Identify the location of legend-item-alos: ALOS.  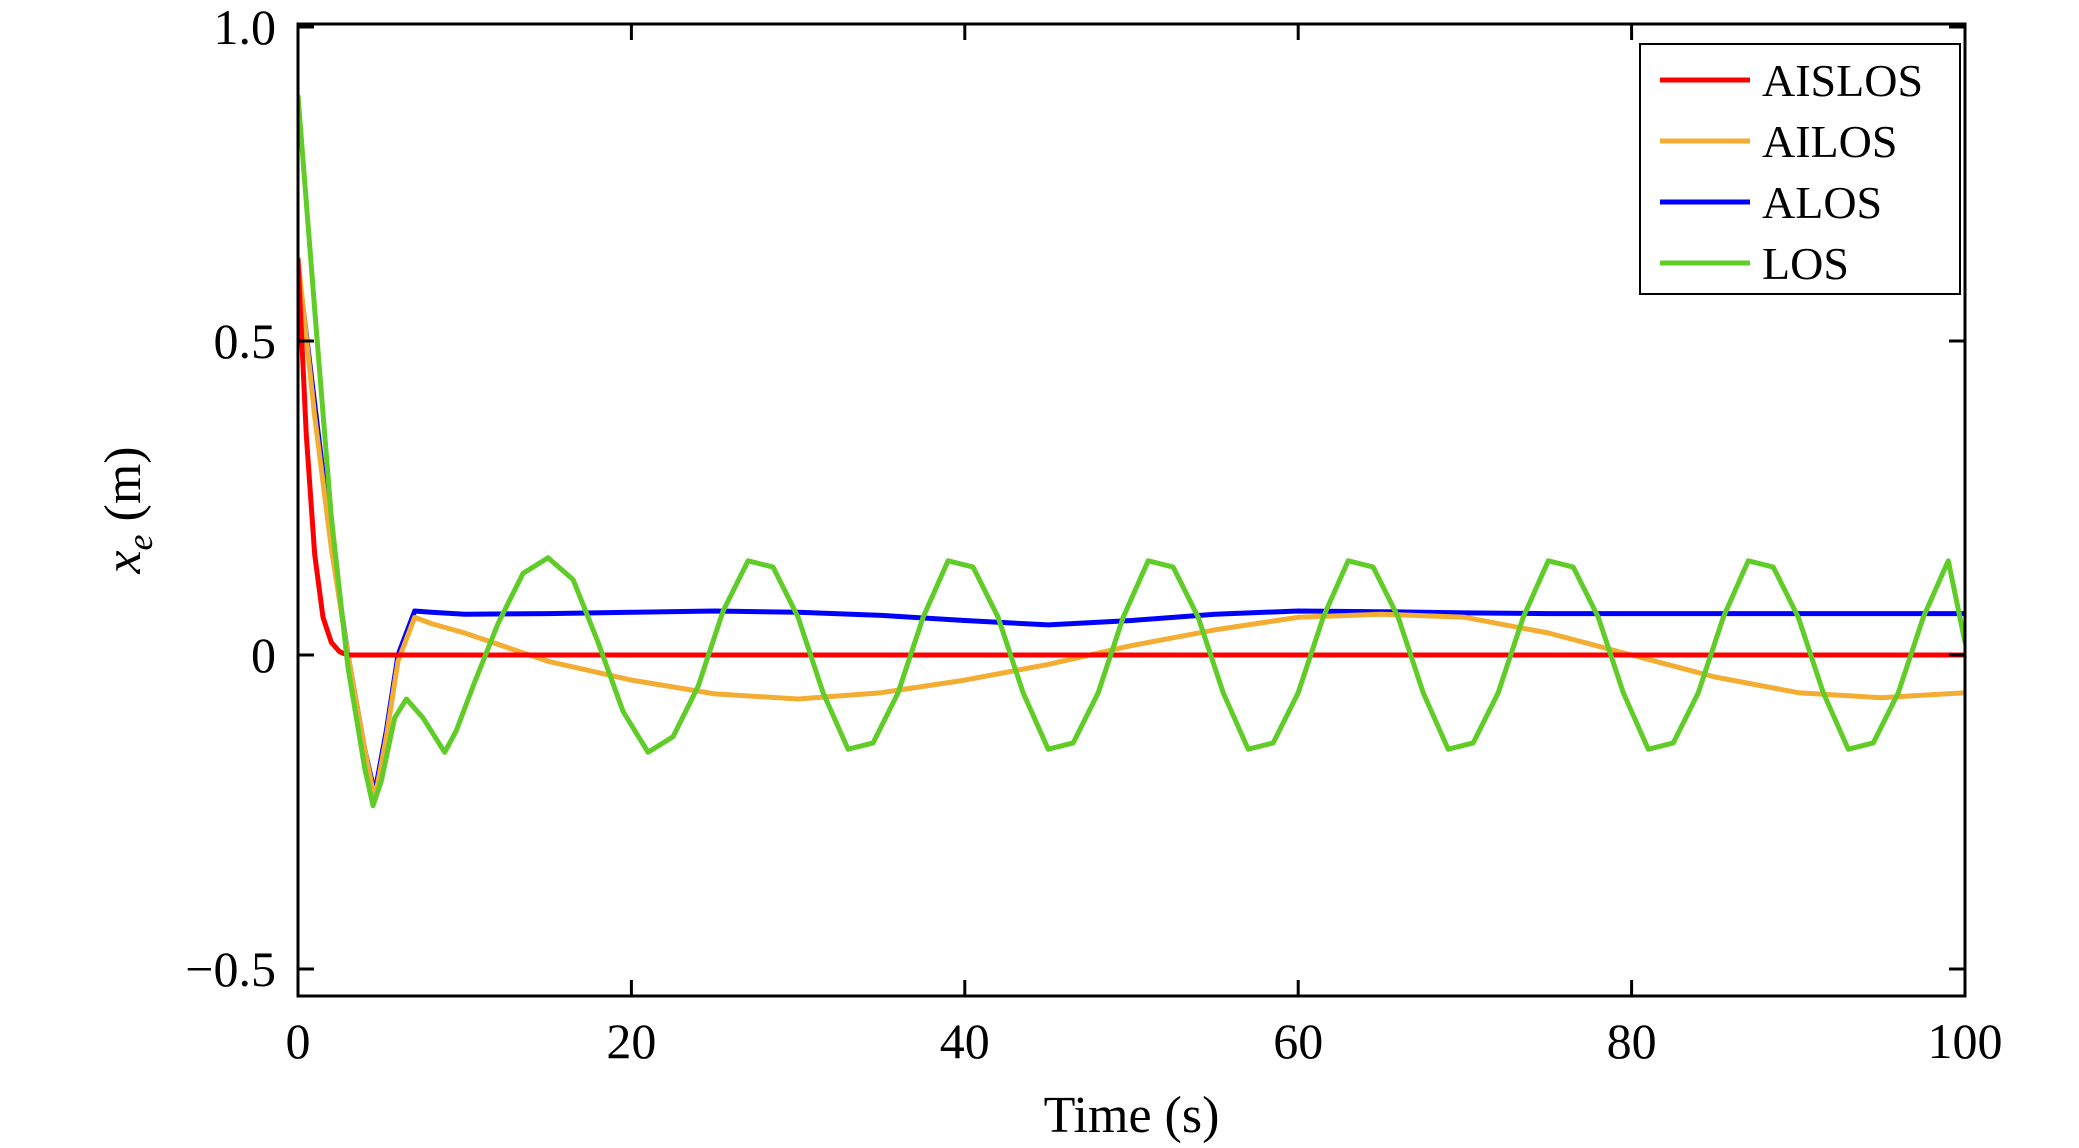
(1771, 202).